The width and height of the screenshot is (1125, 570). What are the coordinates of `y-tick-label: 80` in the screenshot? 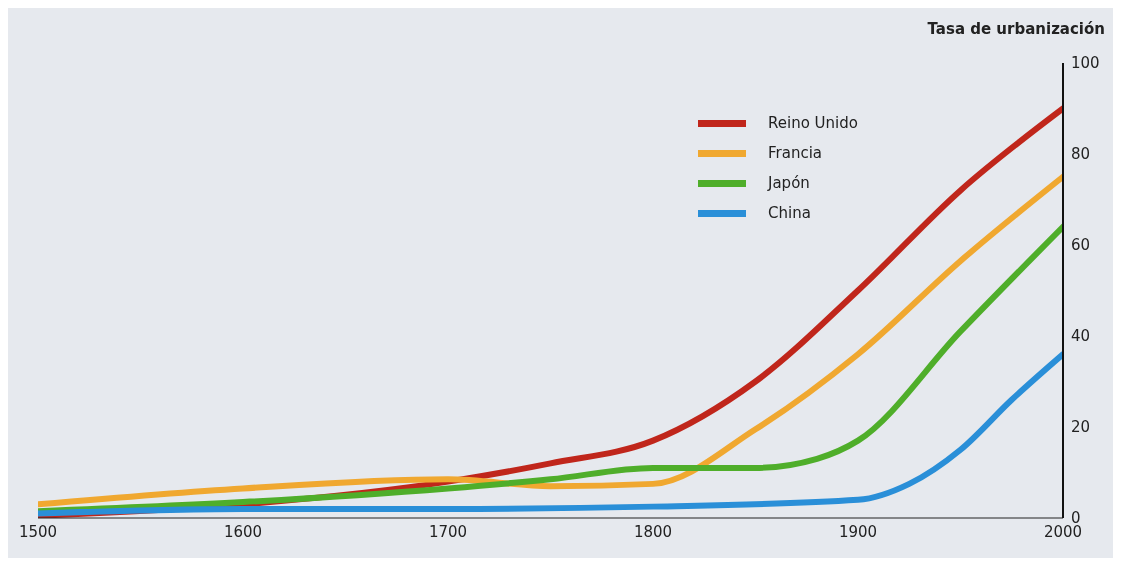 It's located at (1081, 154).